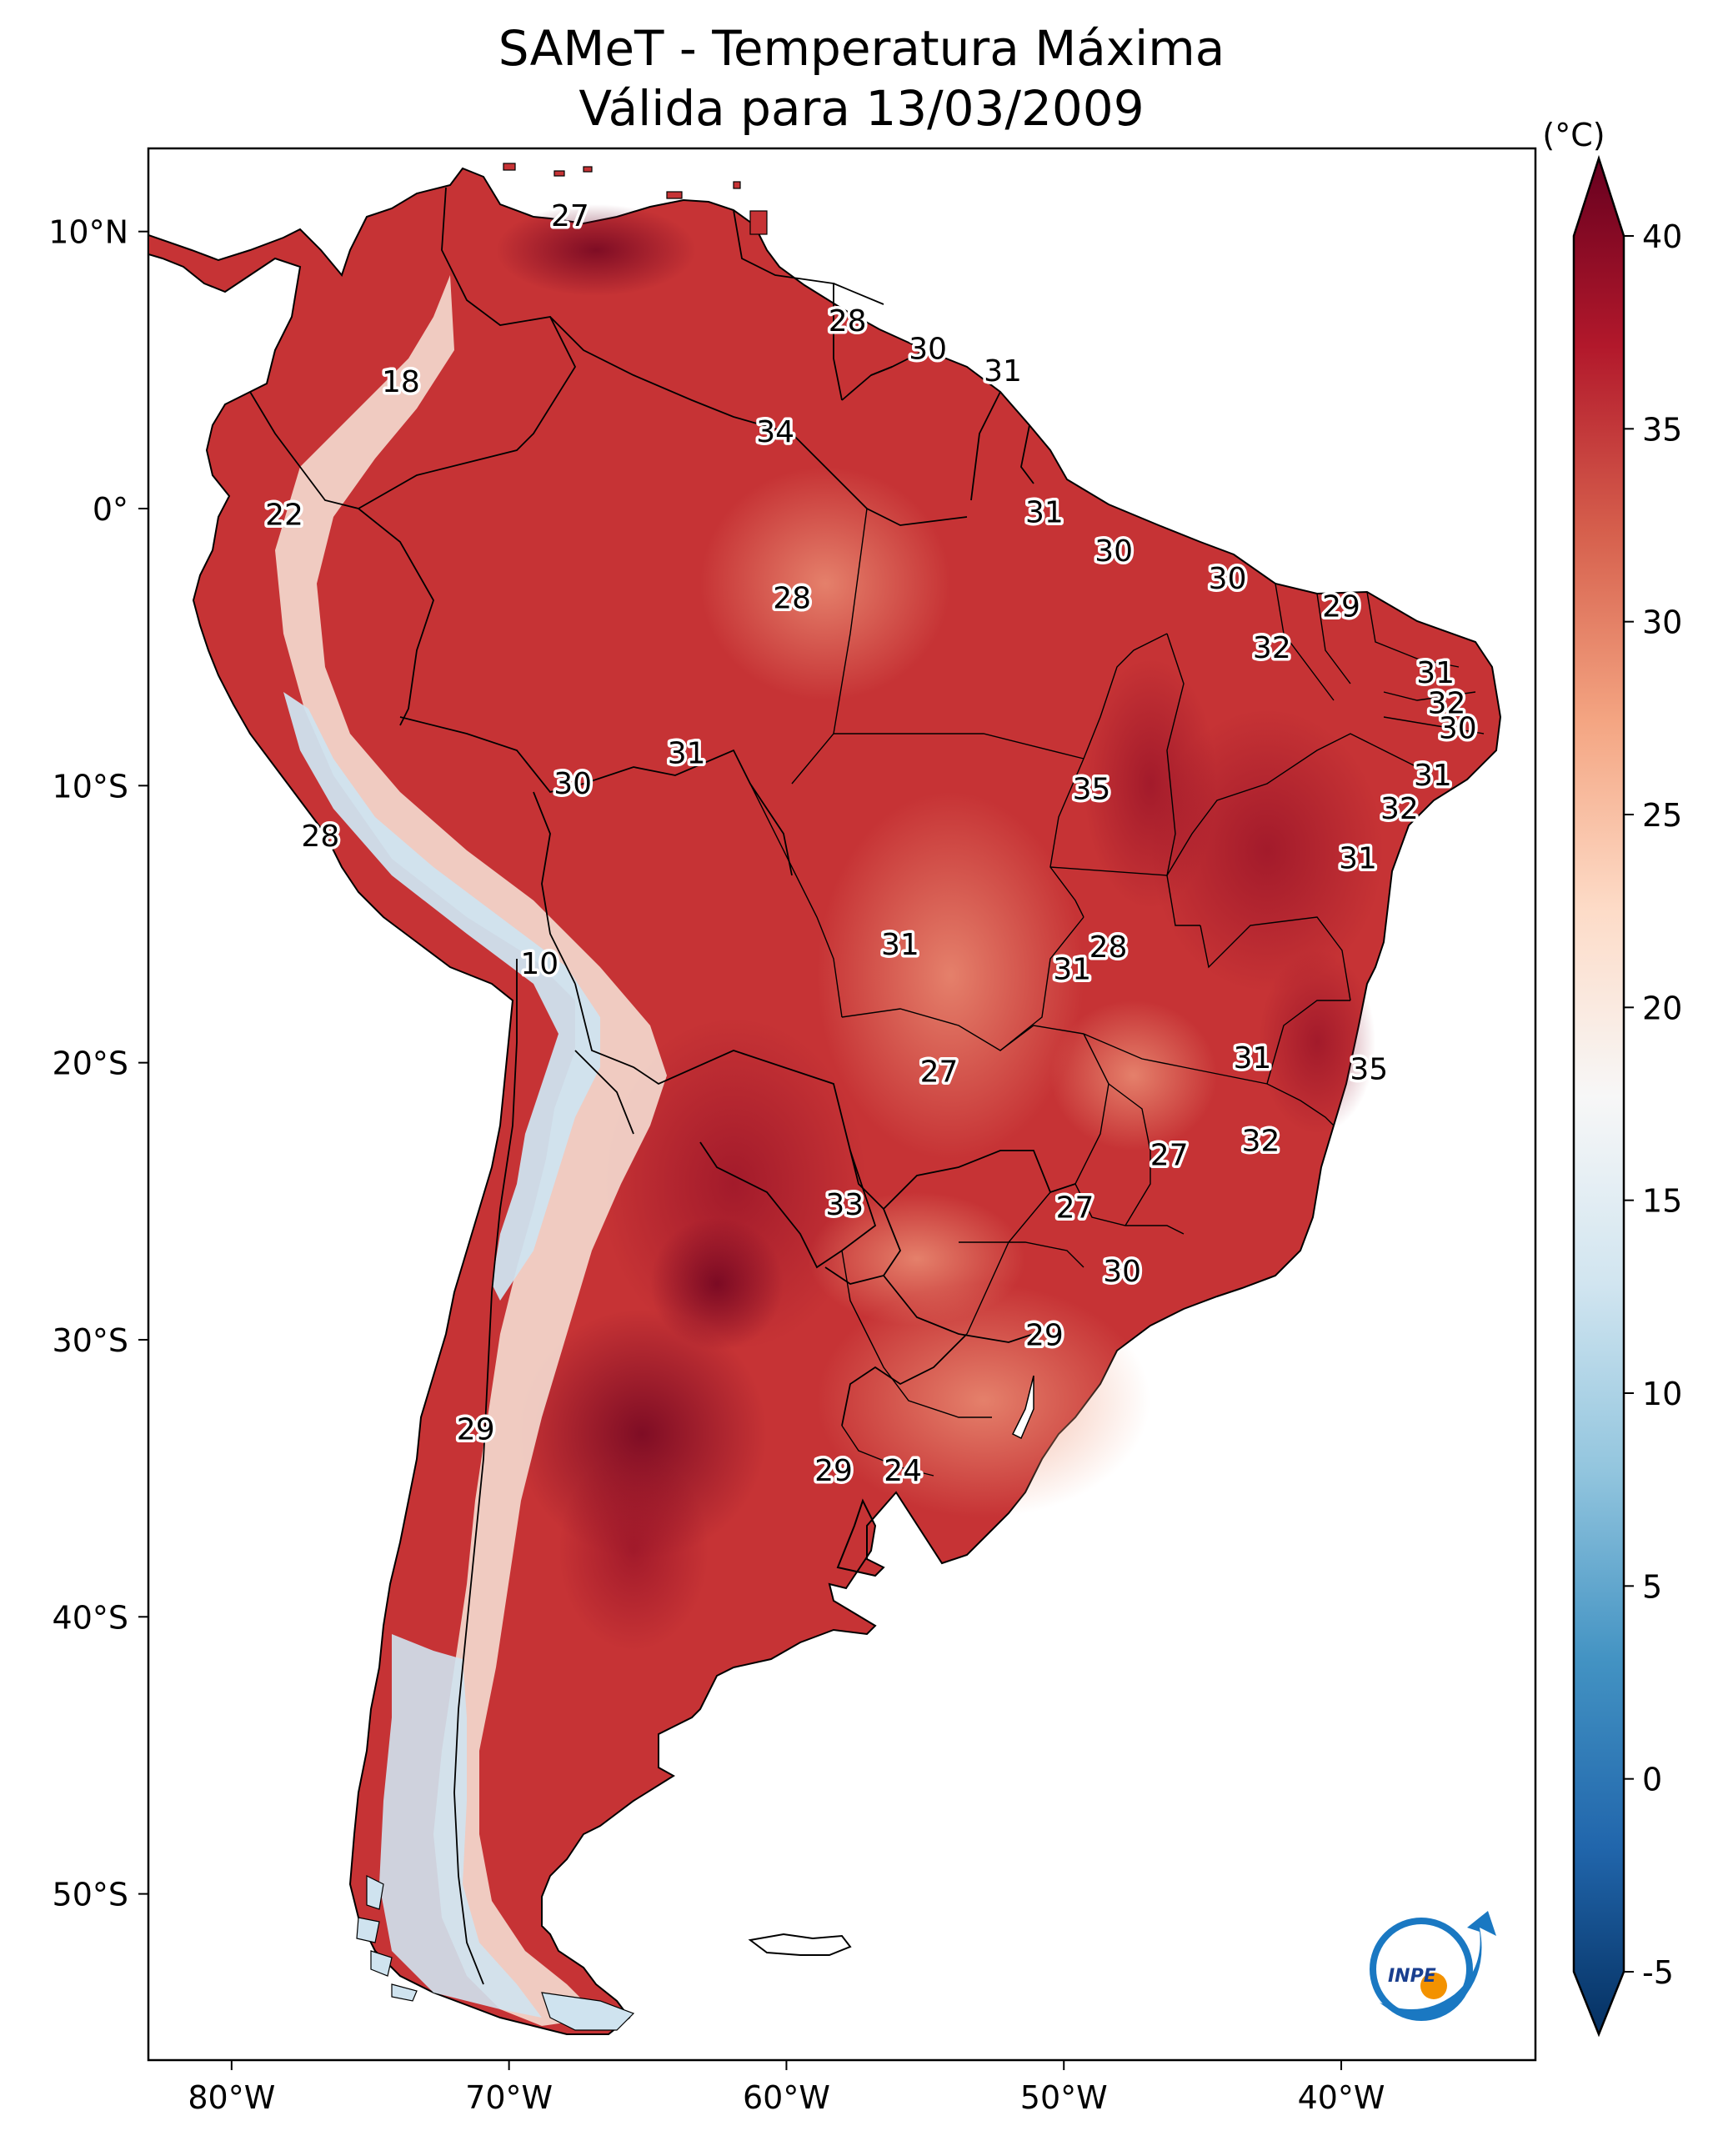 This screenshot has height=2156, width=1723. I want to click on logo-dot, so click(1433, 1986).